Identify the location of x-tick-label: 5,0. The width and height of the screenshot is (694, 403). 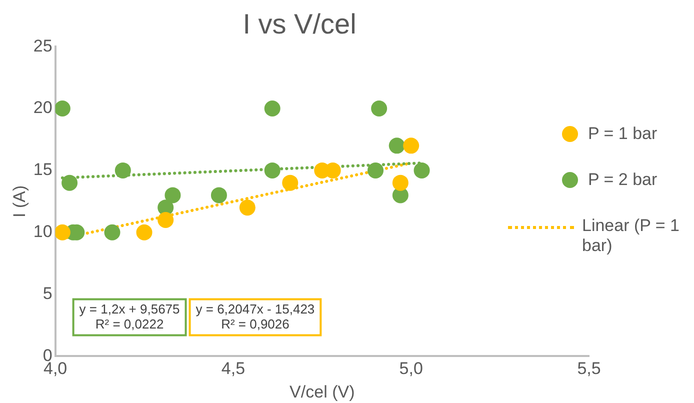
(411, 368).